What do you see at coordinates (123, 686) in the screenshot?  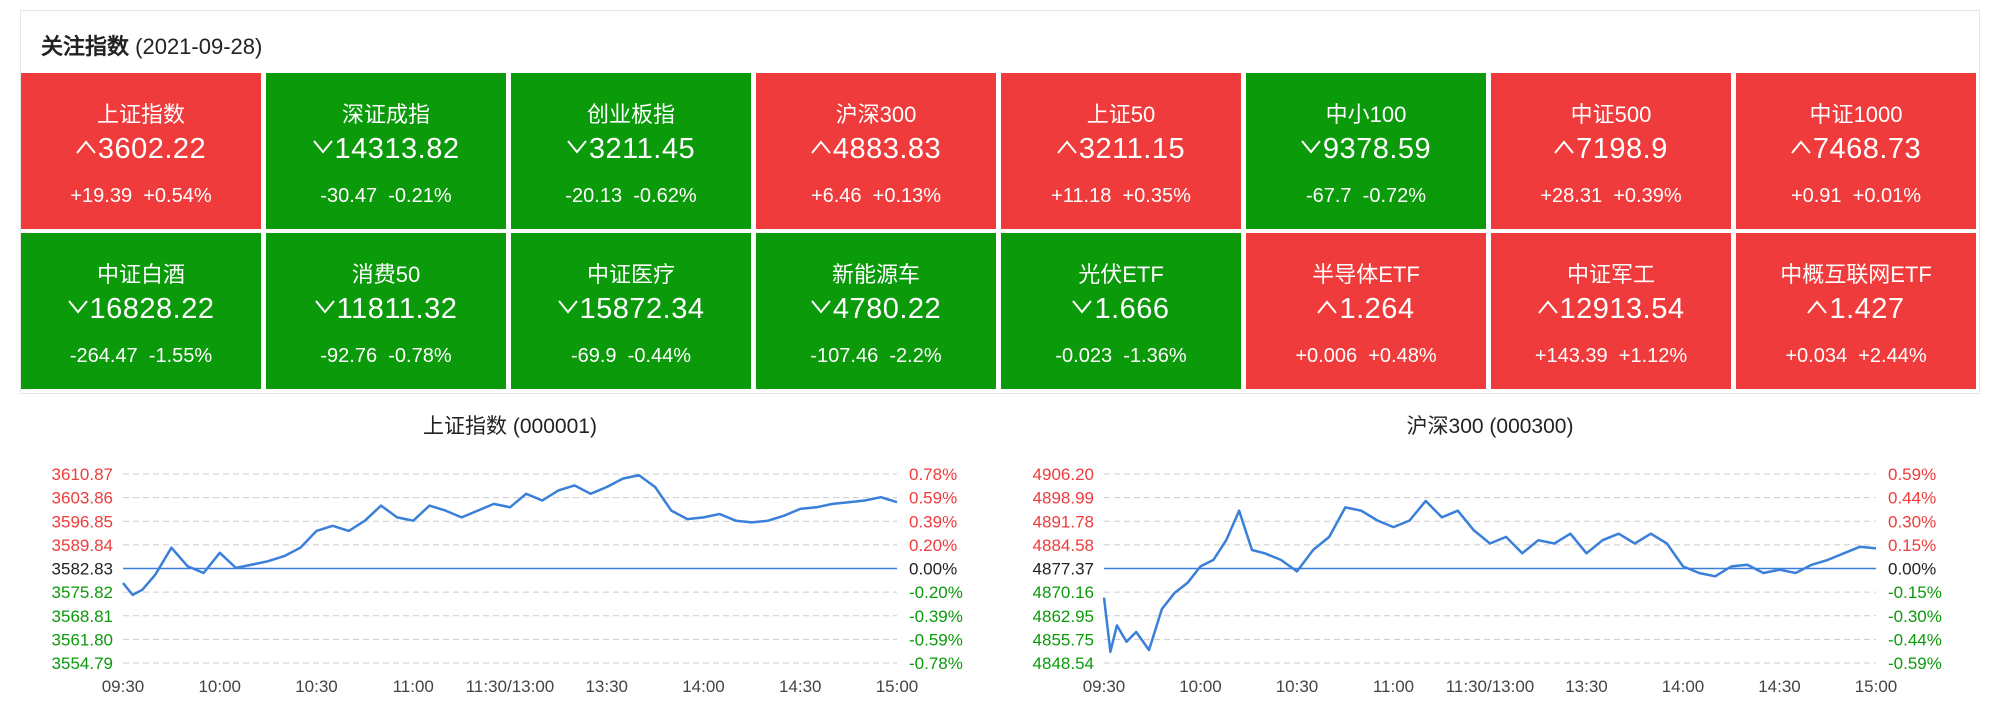 I see `x-tick-label: 09:30` at bounding box center [123, 686].